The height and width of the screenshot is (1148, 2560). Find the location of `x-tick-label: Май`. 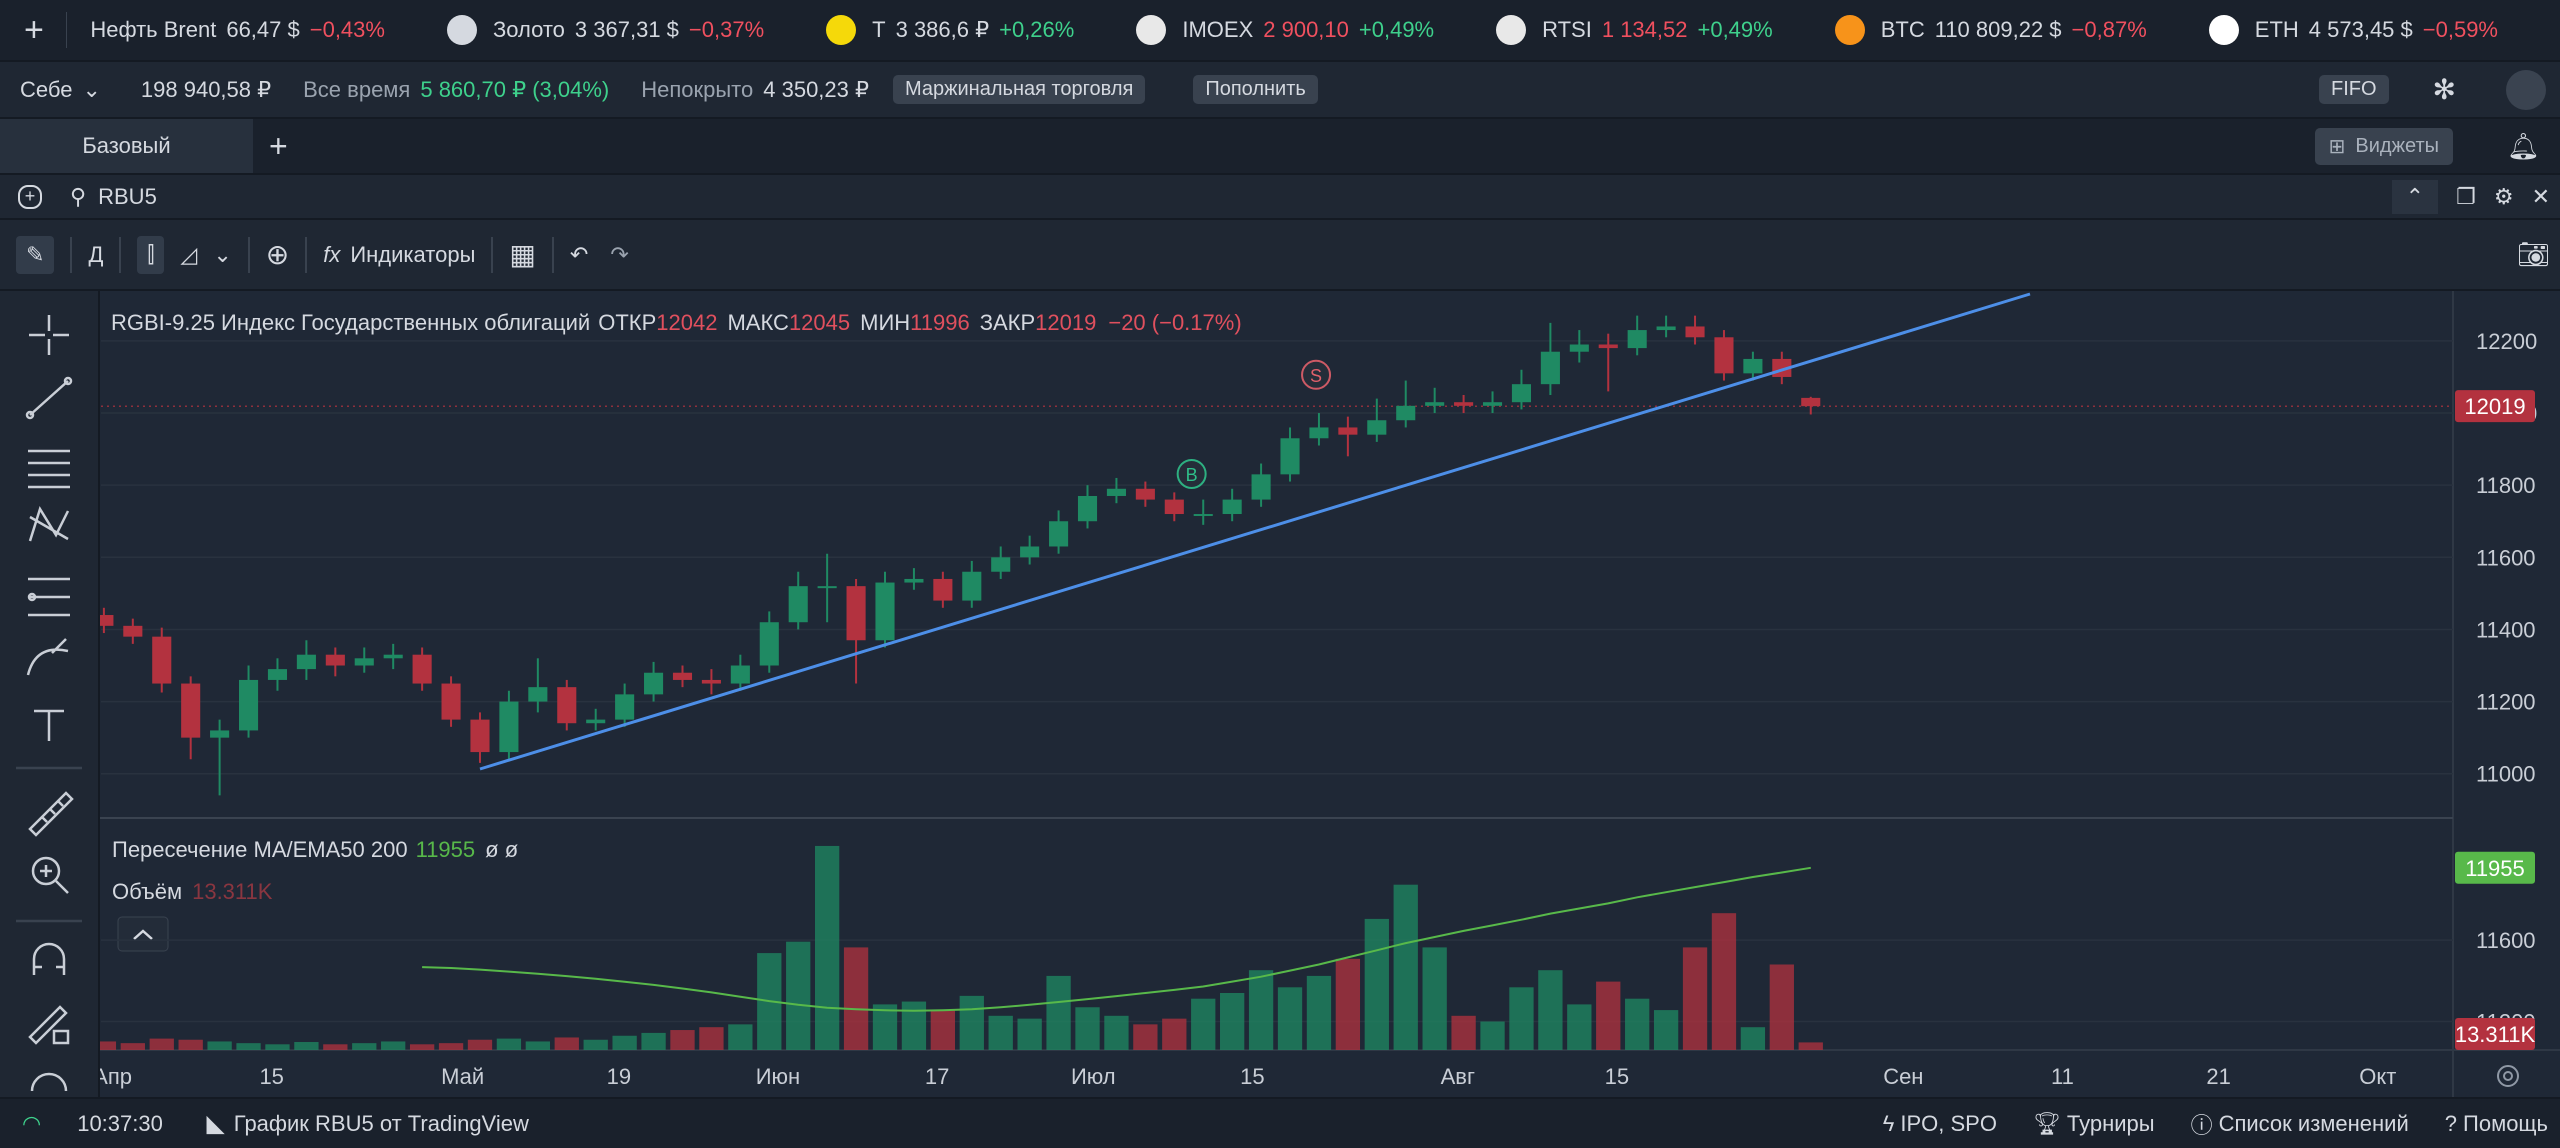

x-tick-label: Май is located at coordinates (462, 1076).